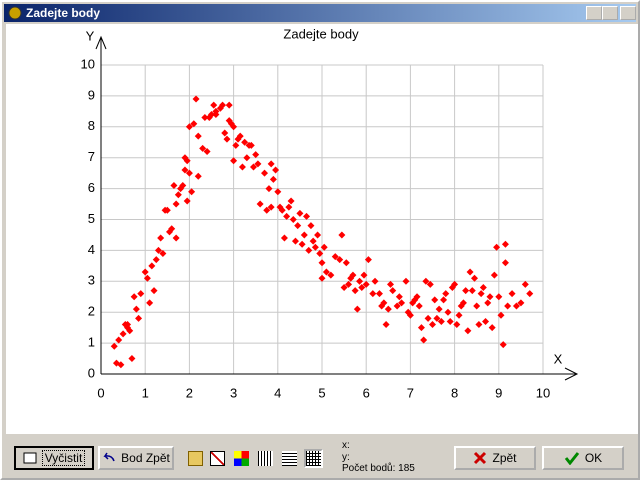 The height and width of the screenshot is (480, 640). I want to click on close-button, so click(628, 13).